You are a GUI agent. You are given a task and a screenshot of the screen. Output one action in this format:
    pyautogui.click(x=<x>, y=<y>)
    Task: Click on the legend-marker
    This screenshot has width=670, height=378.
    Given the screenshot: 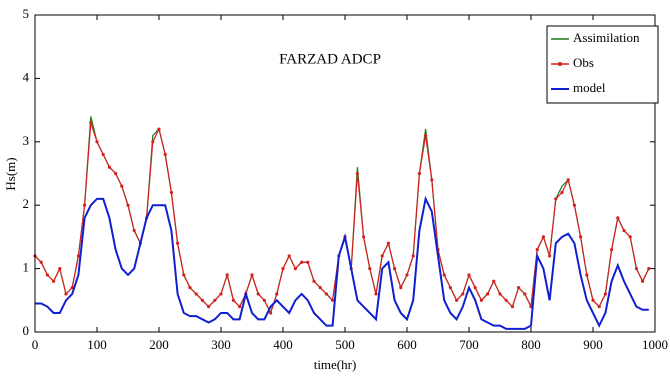 What is the action you would take?
    pyautogui.click(x=560, y=64)
    